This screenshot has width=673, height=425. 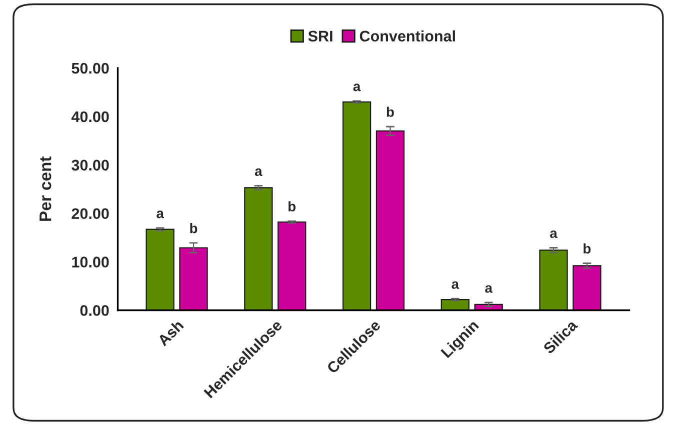 What do you see at coordinates (407, 36) in the screenshot?
I see `legend-label: Conventional` at bounding box center [407, 36].